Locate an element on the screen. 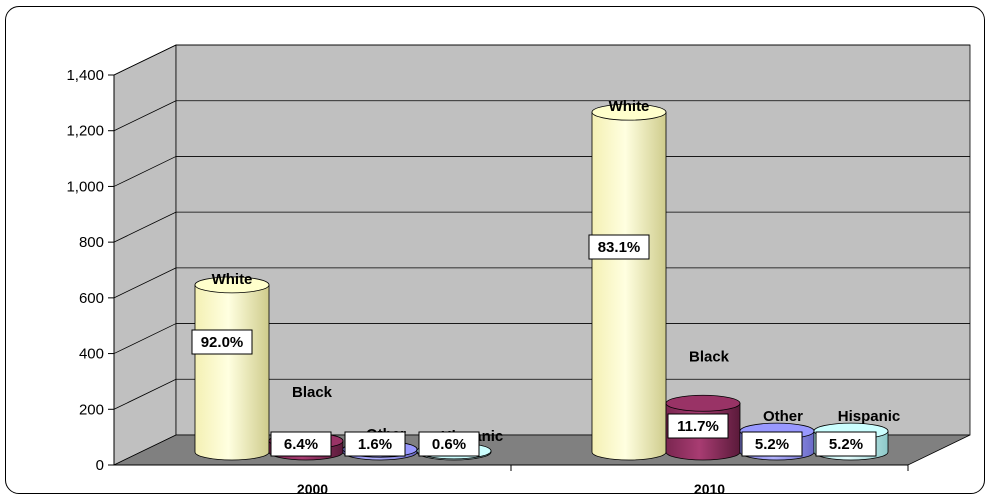 The width and height of the screenshot is (992, 502). y-tick-label: 600 is located at coordinates (91, 298).